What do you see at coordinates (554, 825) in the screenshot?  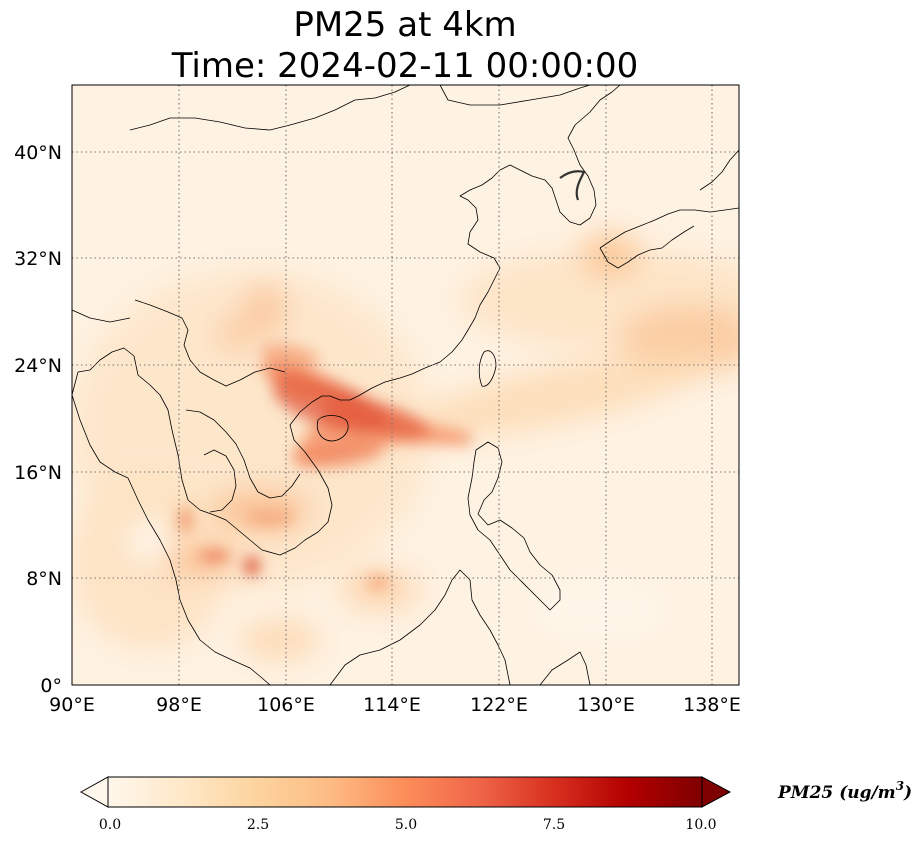 I see `colorbar-tick-label: 7.5` at bounding box center [554, 825].